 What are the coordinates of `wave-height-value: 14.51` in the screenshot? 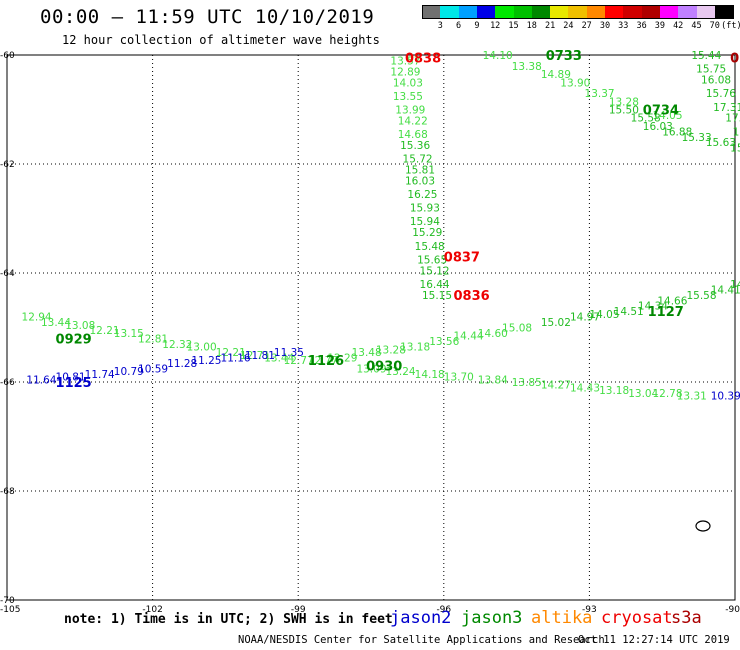 It's located at (629, 312).